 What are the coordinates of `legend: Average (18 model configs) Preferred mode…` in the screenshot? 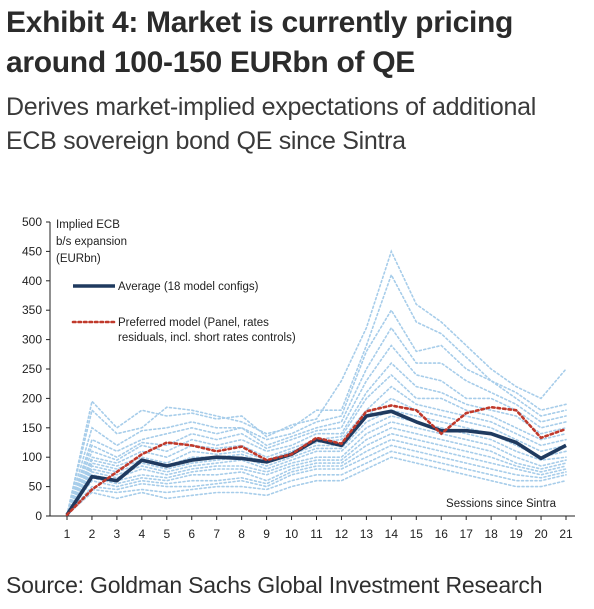 It's located at (201, 312).